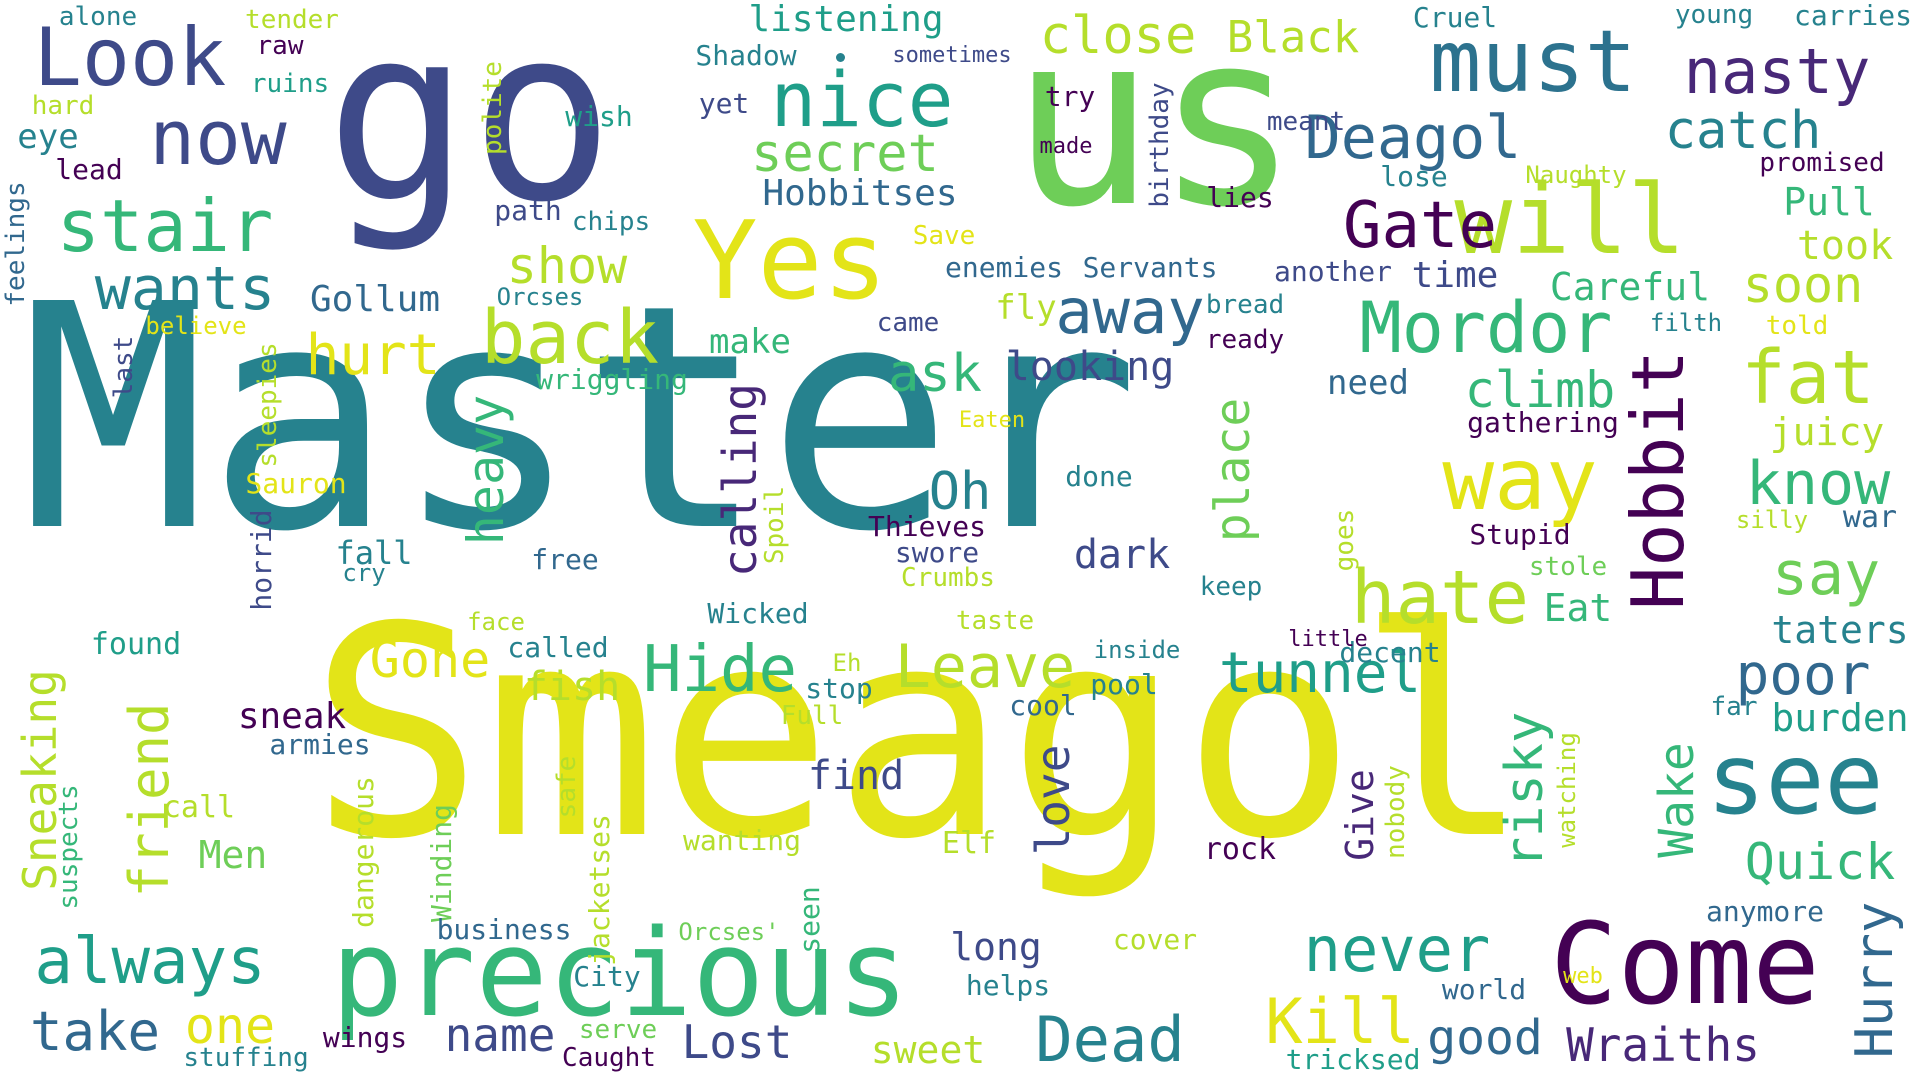 The width and height of the screenshot is (1920, 1080). Describe the element at coordinates (233, 855) in the screenshot. I see `word: Men` at that location.